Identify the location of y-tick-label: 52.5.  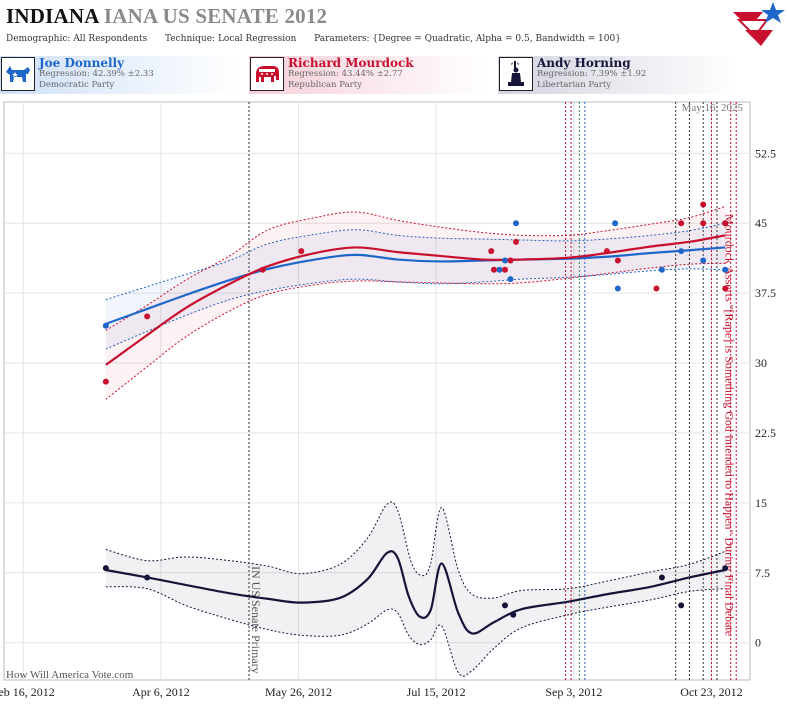
(765, 153).